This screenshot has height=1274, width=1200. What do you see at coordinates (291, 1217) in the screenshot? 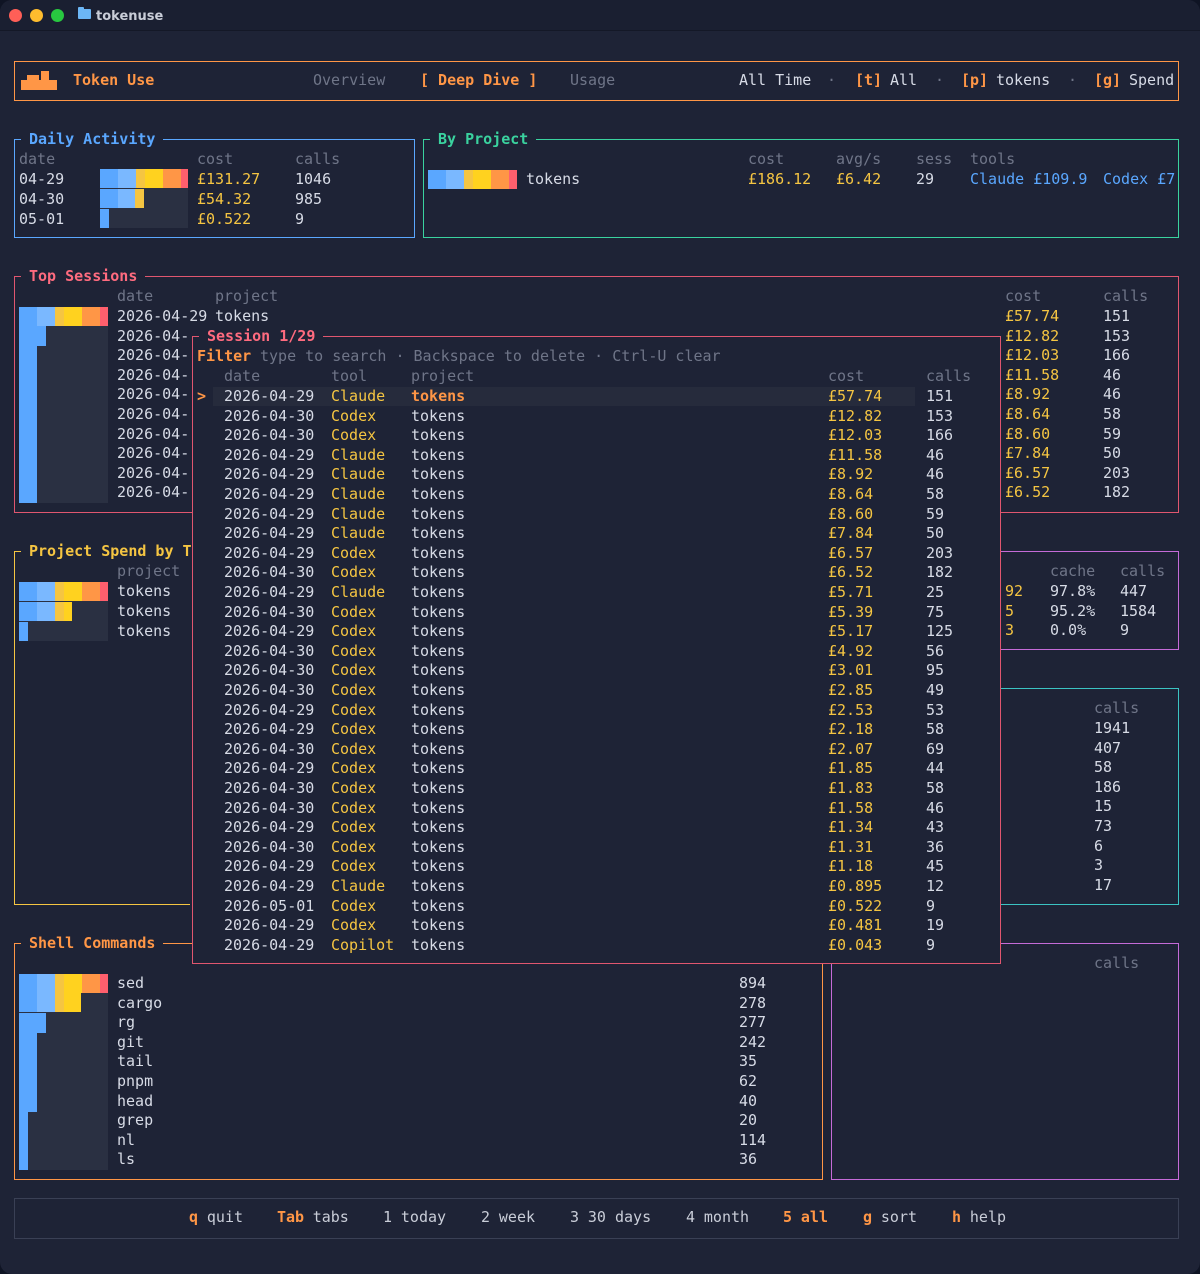
I see `shortcut-key: Tab` at bounding box center [291, 1217].